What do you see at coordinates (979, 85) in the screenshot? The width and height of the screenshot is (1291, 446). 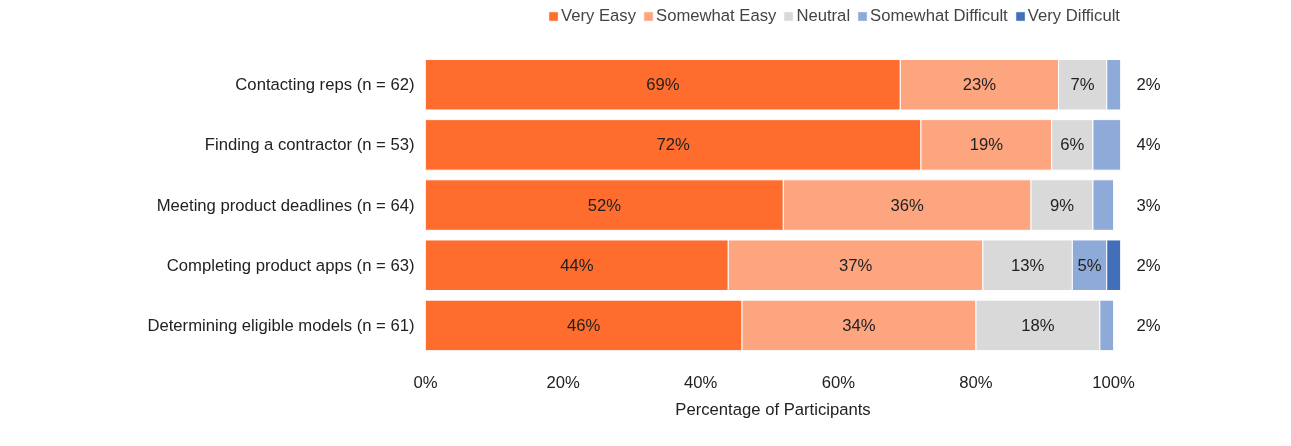 I see `data-label: 23%` at bounding box center [979, 85].